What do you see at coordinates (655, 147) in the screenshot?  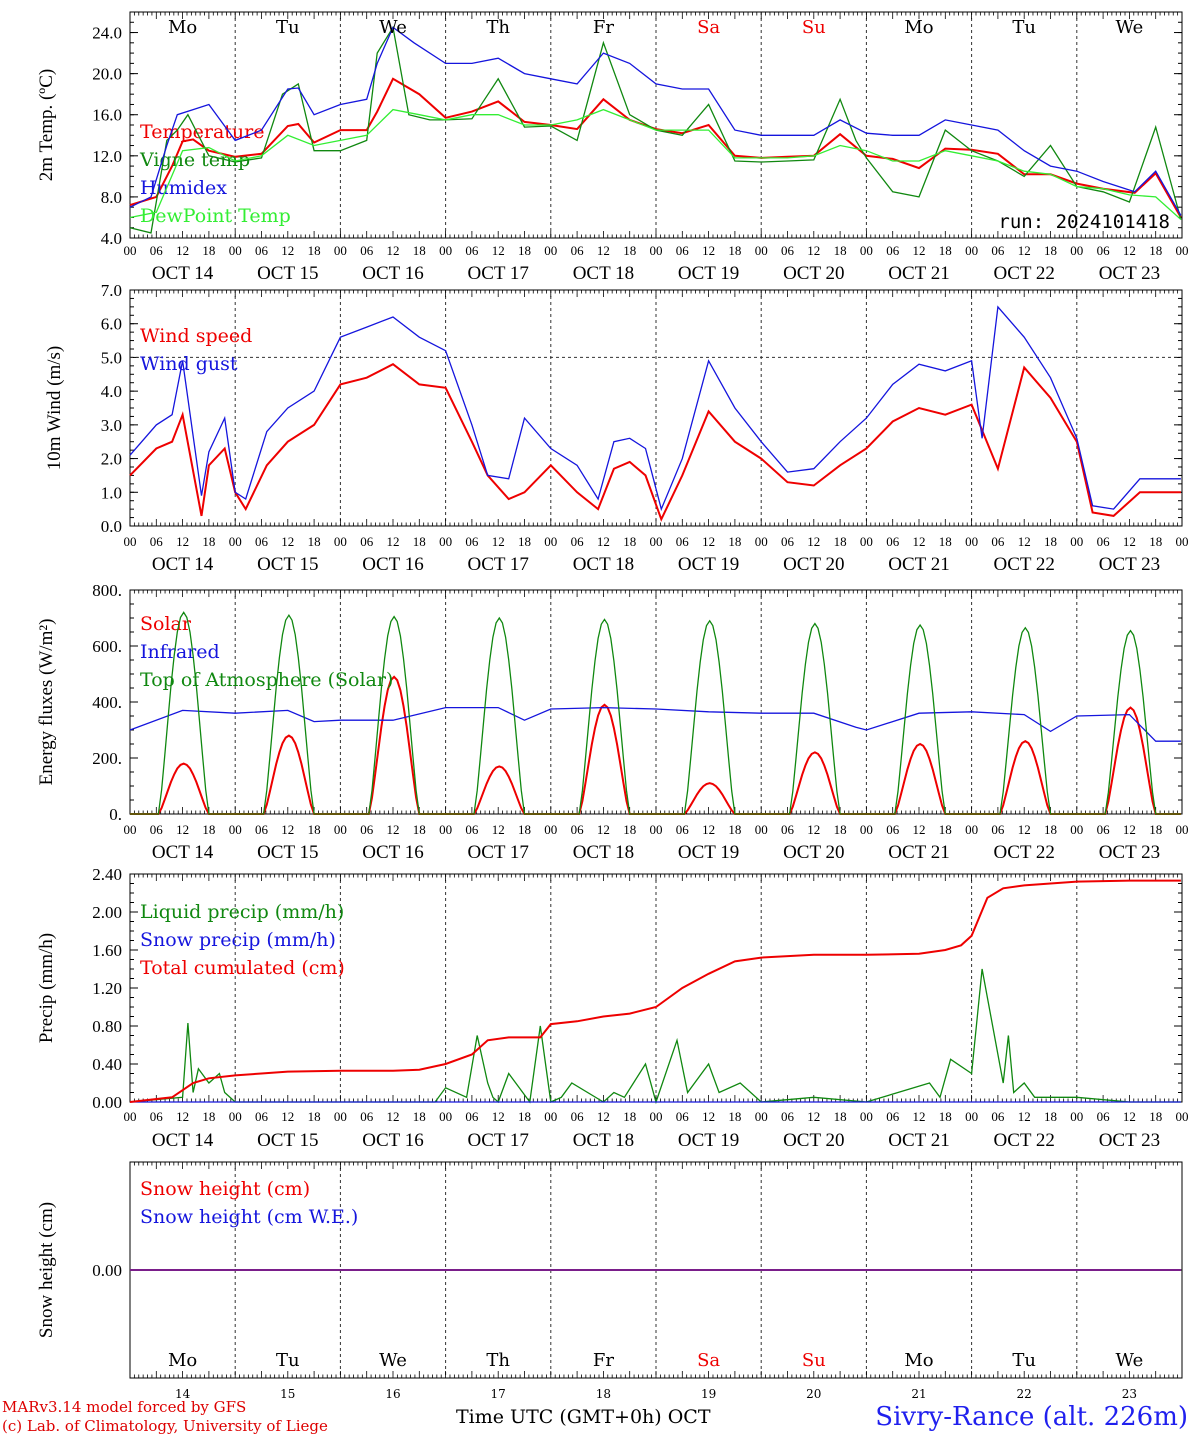 I see `series-line-temperature` at bounding box center [655, 147].